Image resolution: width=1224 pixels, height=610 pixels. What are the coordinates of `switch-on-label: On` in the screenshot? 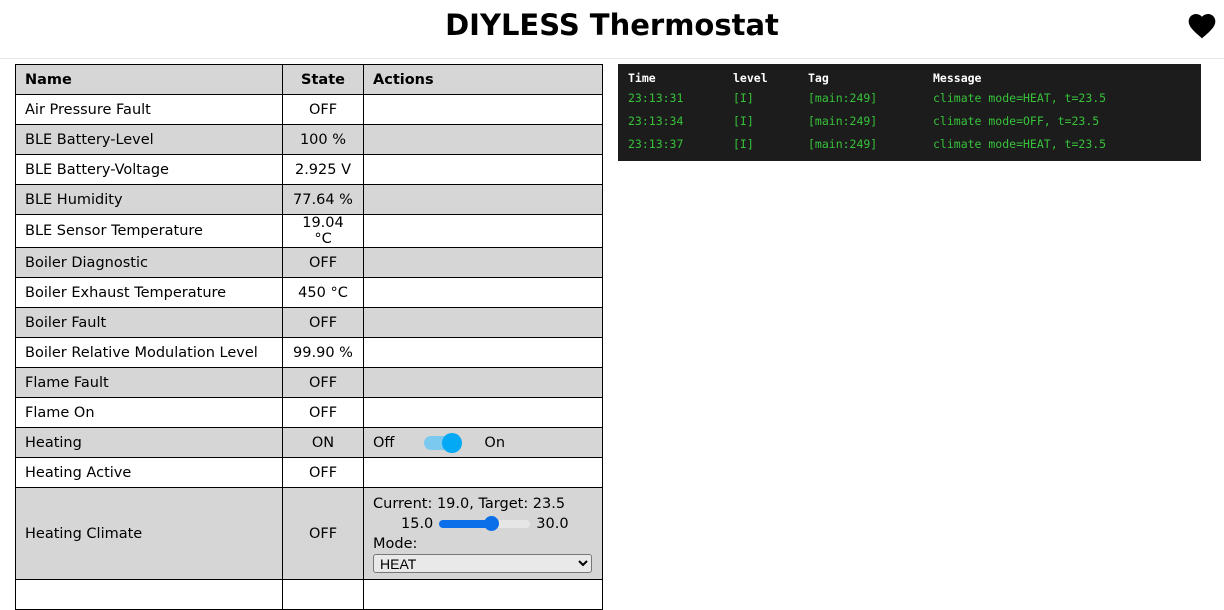 It's located at (495, 442).